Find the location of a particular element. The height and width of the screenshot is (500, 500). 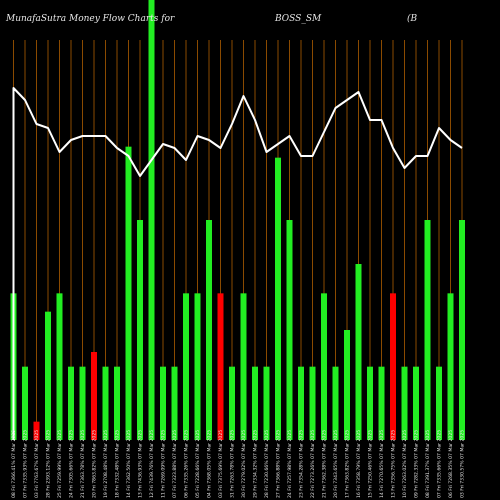

x-tick-label: 24 Fri 7257.98% 07 Mar 2025 is located at coordinates (290, 464).